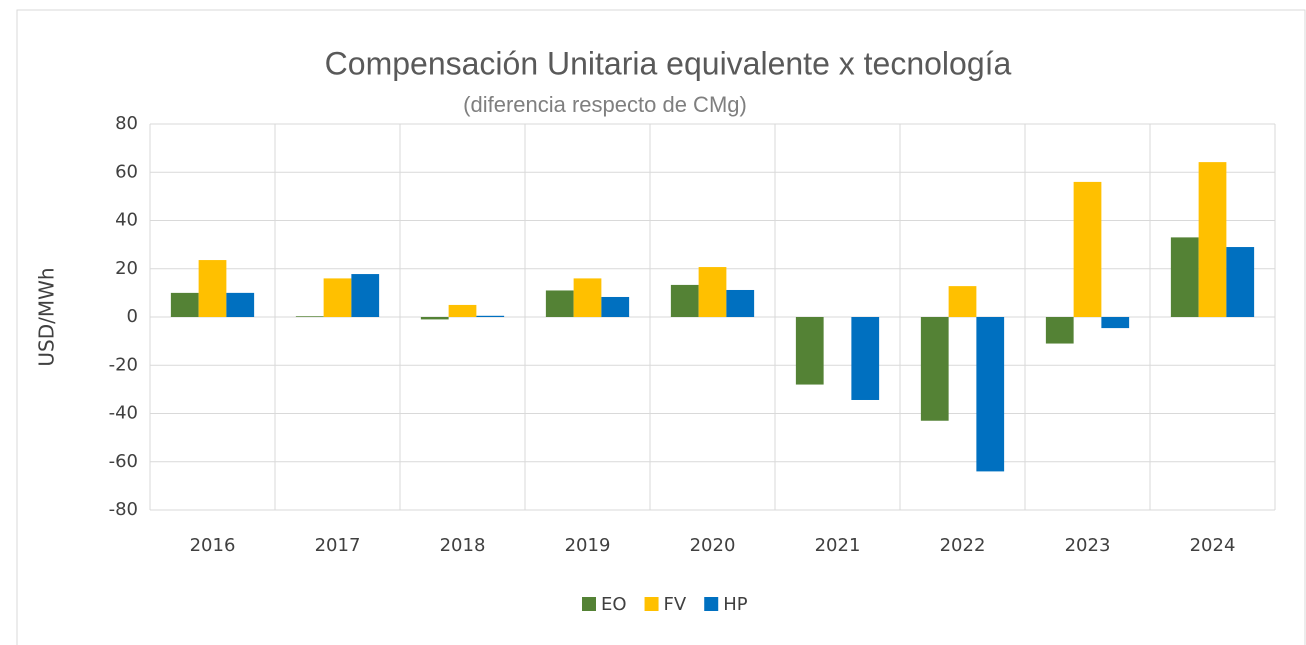 This screenshot has width=1306, height=645. Describe the element at coordinates (338, 545) in the screenshot. I see `x-tick-label: 2017` at that location.